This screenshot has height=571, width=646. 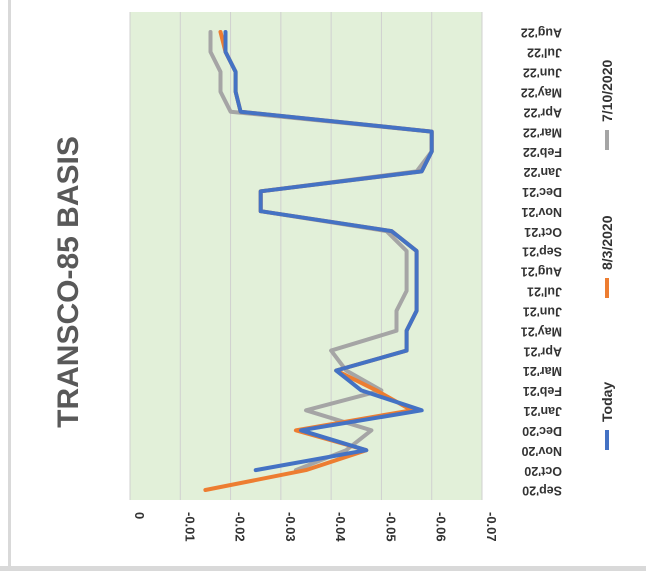 I want to click on category-tick-label: Jun'22, so click(x=542, y=73).